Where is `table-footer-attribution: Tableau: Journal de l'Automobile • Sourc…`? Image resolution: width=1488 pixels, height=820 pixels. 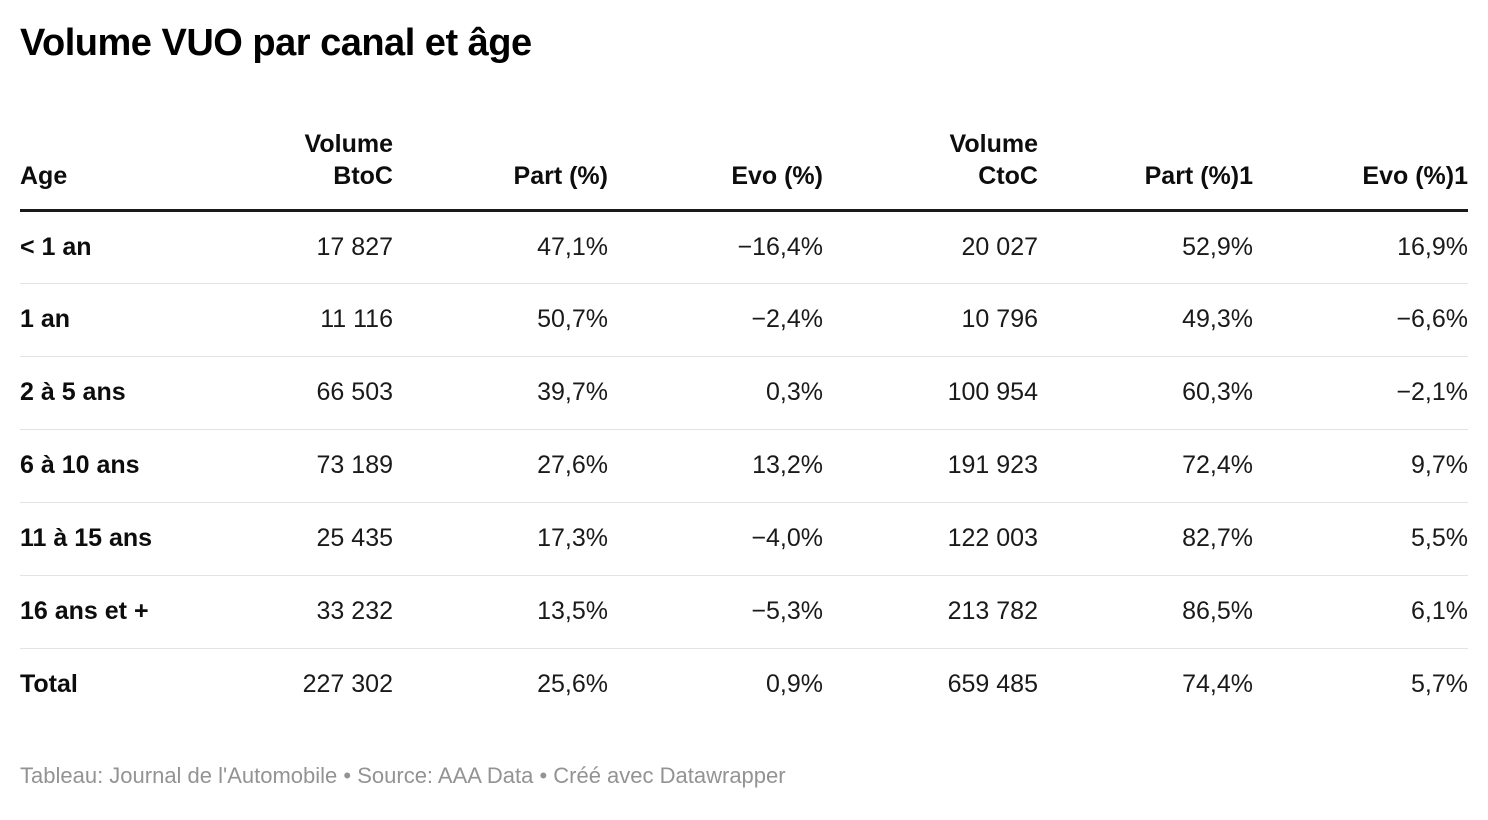
table-footer-attribution: Tableau: Journal de l'Automobile • Sourc… is located at coordinates (403, 776).